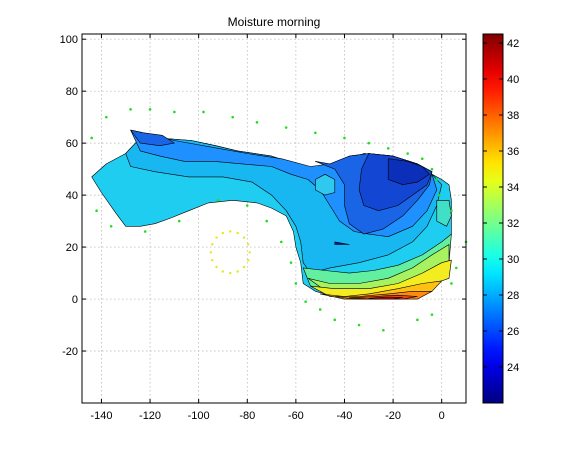  I want to click on y-tick-label: 100, so click(69, 40).